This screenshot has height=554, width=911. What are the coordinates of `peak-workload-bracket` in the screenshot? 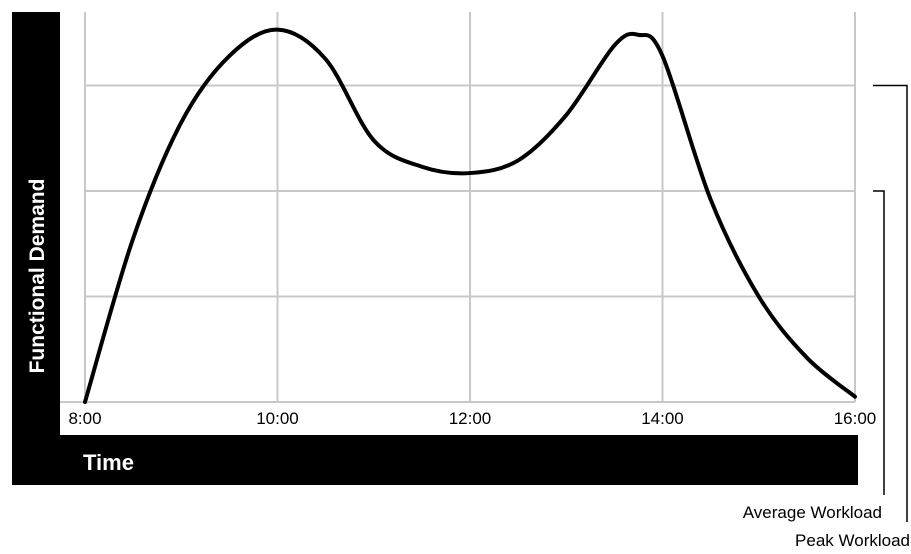 It's located at (890, 303).